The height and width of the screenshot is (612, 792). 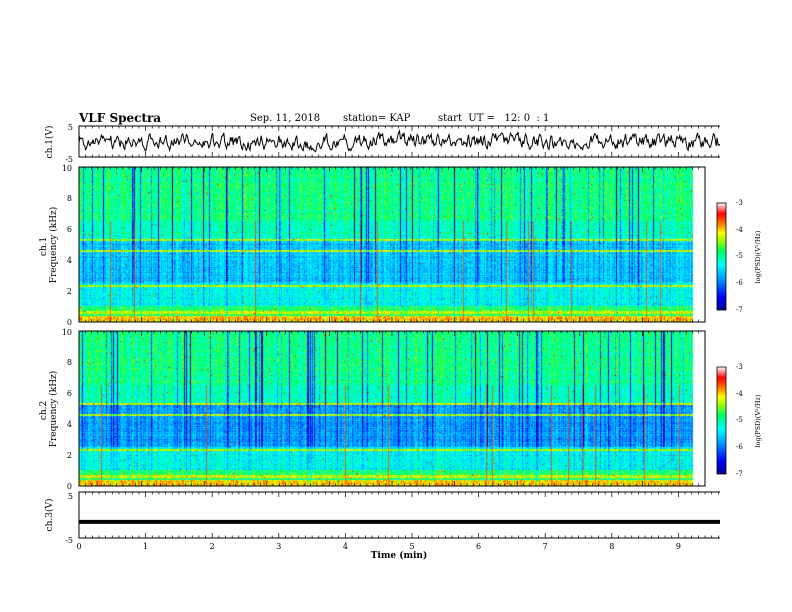 What do you see at coordinates (212, 546) in the screenshot?
I see `time-tick-label: 2` at bounding box center [212, 546].